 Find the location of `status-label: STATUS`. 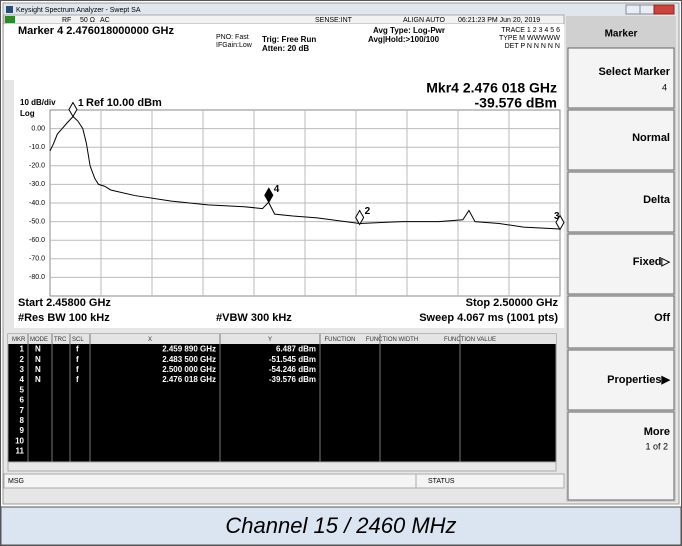

status-label: STATUS is located at coordinates (441, 481).